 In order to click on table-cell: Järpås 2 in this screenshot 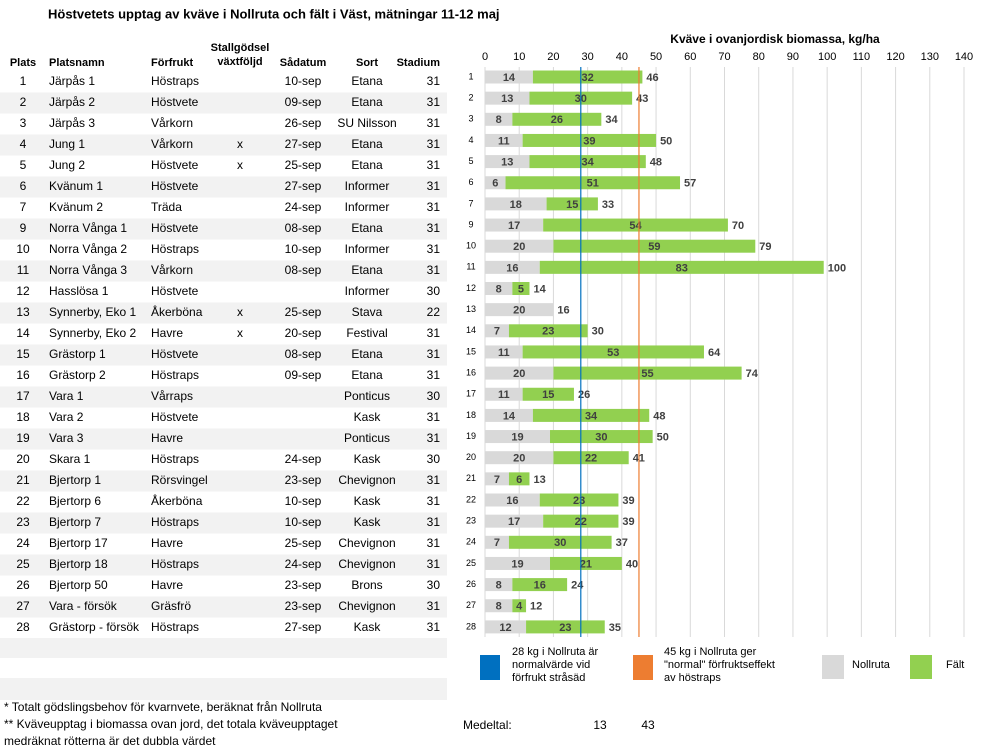, I will do `click(72, 102)`.